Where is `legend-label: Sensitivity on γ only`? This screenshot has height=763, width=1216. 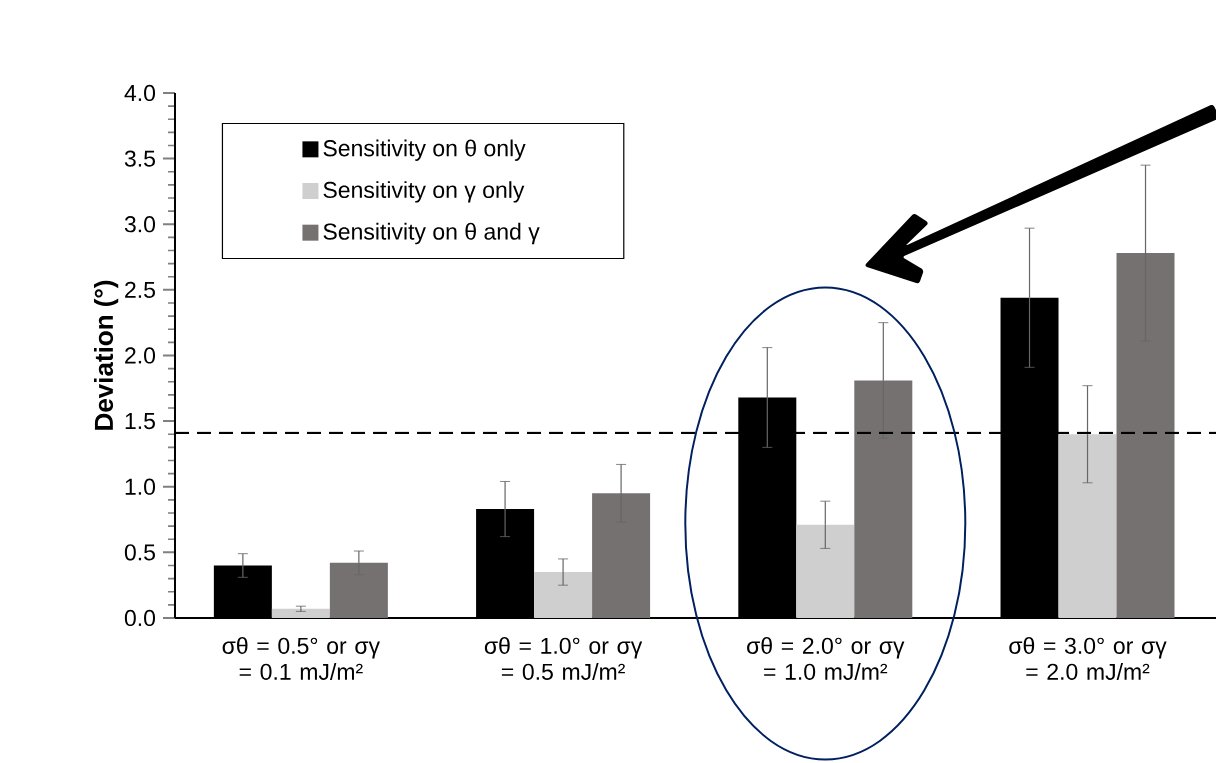 legend-label: Sensitivity on γ only is located at coordinates (424, 192).